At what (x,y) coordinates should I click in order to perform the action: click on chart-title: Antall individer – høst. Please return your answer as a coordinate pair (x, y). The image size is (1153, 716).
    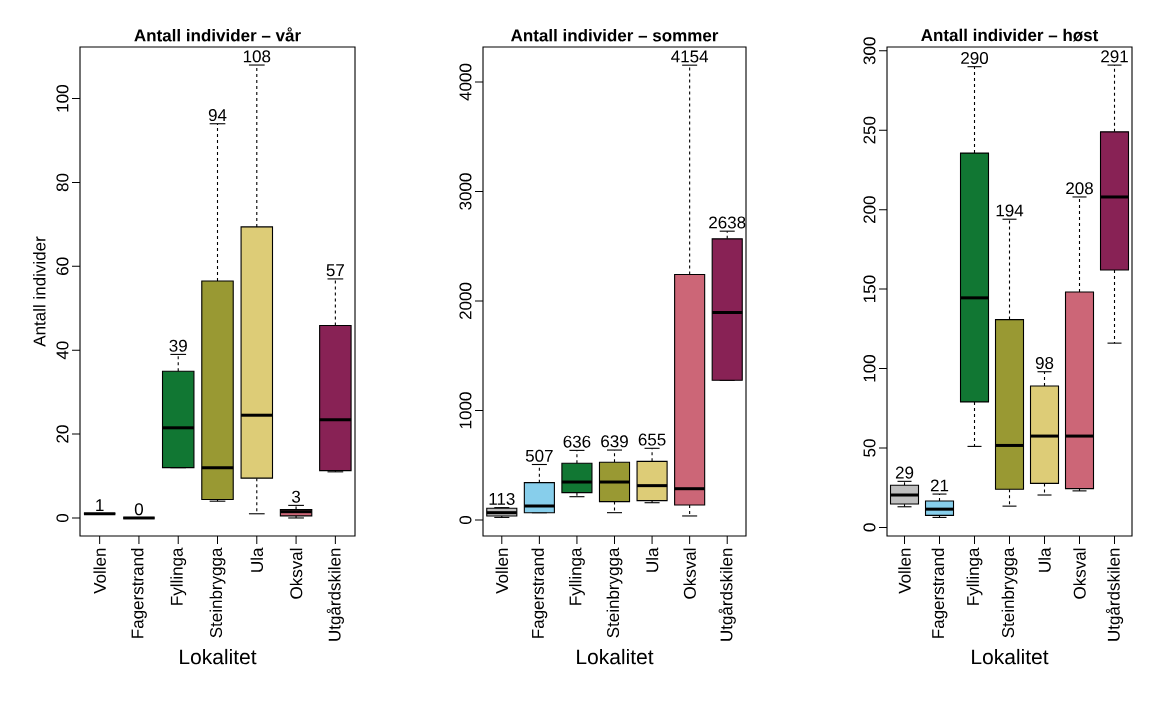
    Looking at the image, I should click on (1010, 35).